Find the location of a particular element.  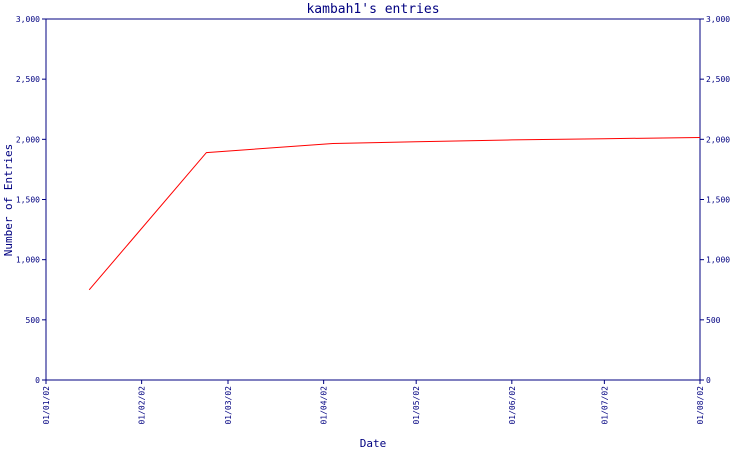

x-tick-label: 01/07/02 is located at coordinates (604, 405).